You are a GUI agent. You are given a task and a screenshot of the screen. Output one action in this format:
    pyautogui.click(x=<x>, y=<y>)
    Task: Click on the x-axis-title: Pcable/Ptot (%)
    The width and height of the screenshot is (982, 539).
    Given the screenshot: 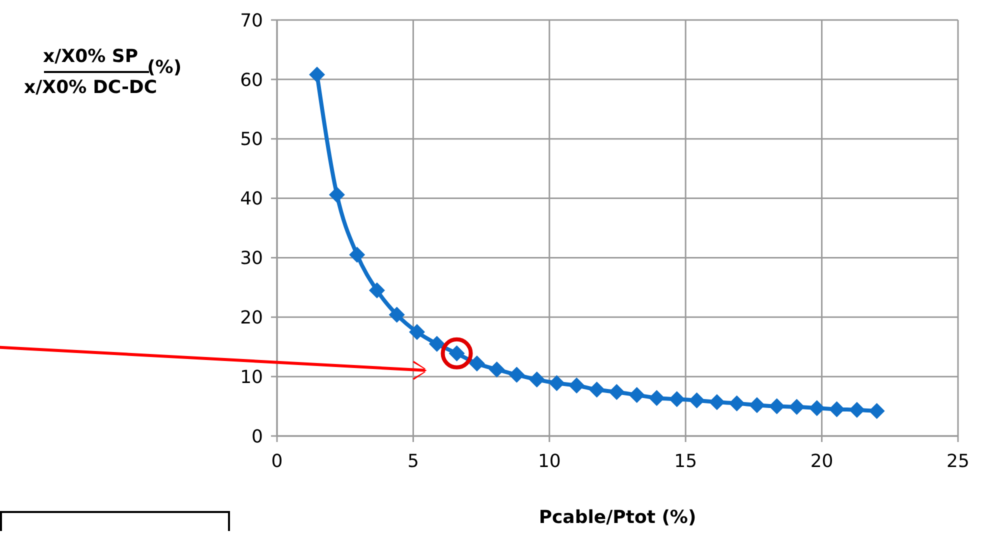 What is the action you would take?
    pyautogui.click(x=617, y=517)
    